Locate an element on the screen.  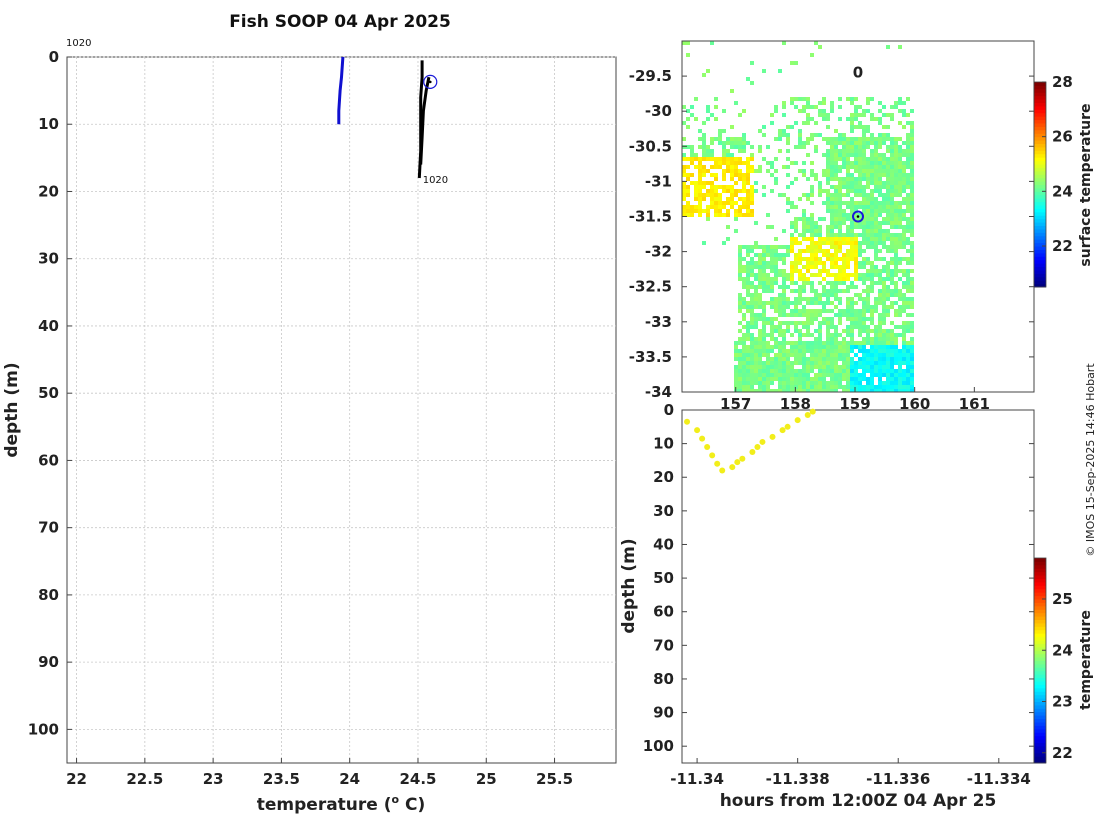
profile-x-tick-label: 22.5 is located at coordinates (144, 779).